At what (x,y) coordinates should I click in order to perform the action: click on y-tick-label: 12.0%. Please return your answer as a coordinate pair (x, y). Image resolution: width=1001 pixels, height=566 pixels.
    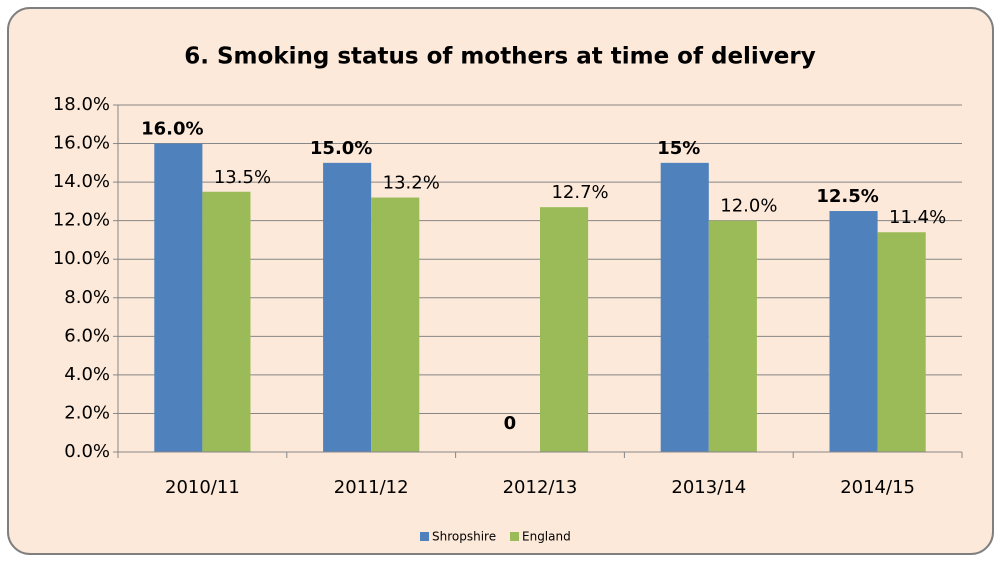
    Looking at the image, I should click on (81, 220).